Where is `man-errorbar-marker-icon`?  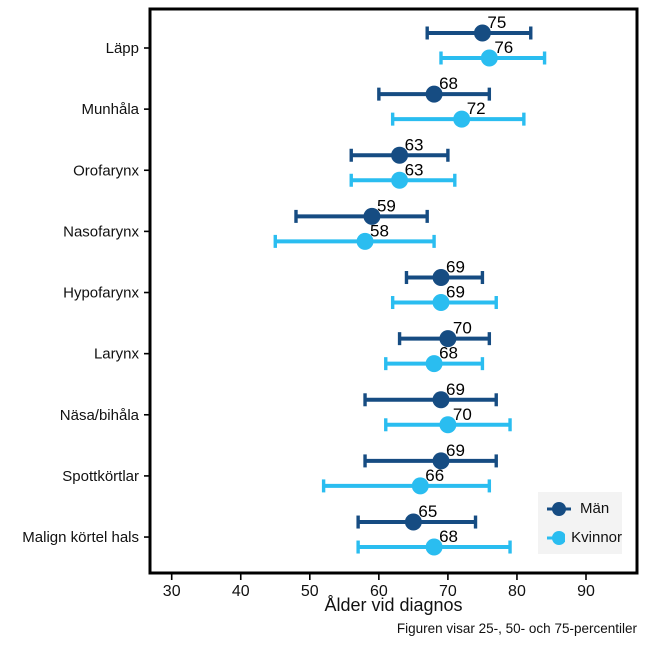 man-errorbar-marker-icon is located at coordinates (559, 508).